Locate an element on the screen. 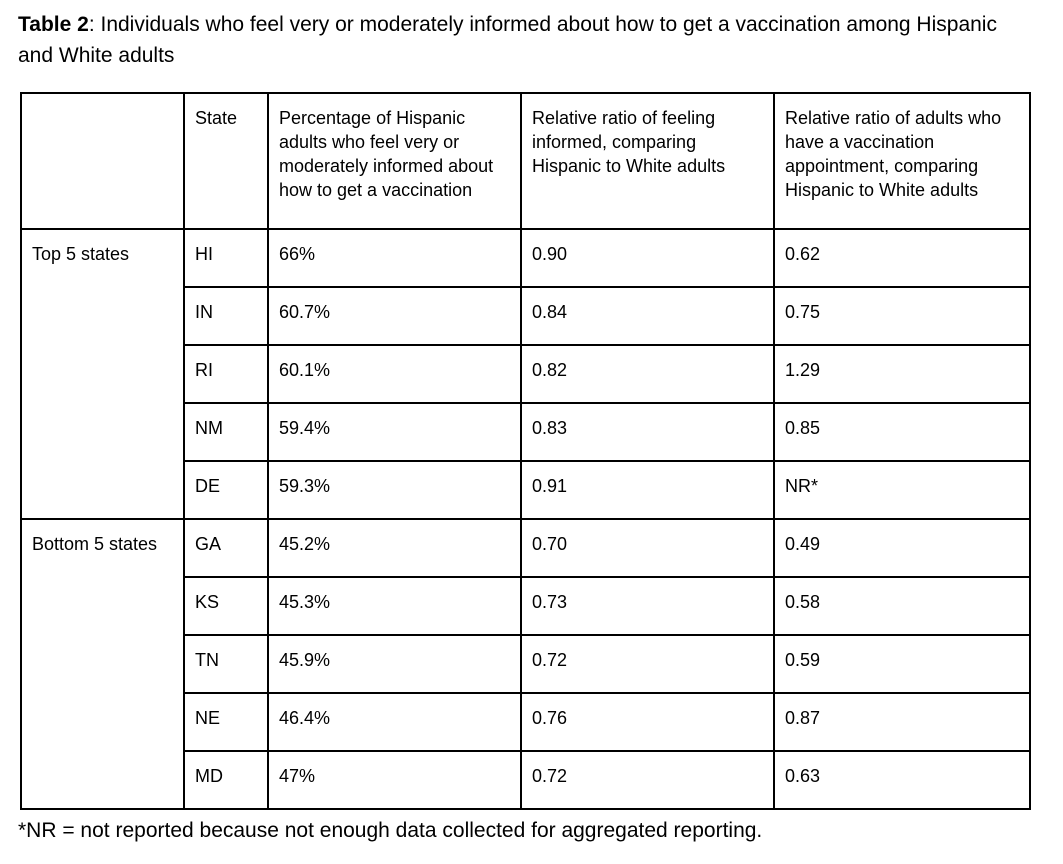  table-row: MD 47% 0.72 0.63 is located at coordinates (526, 780).